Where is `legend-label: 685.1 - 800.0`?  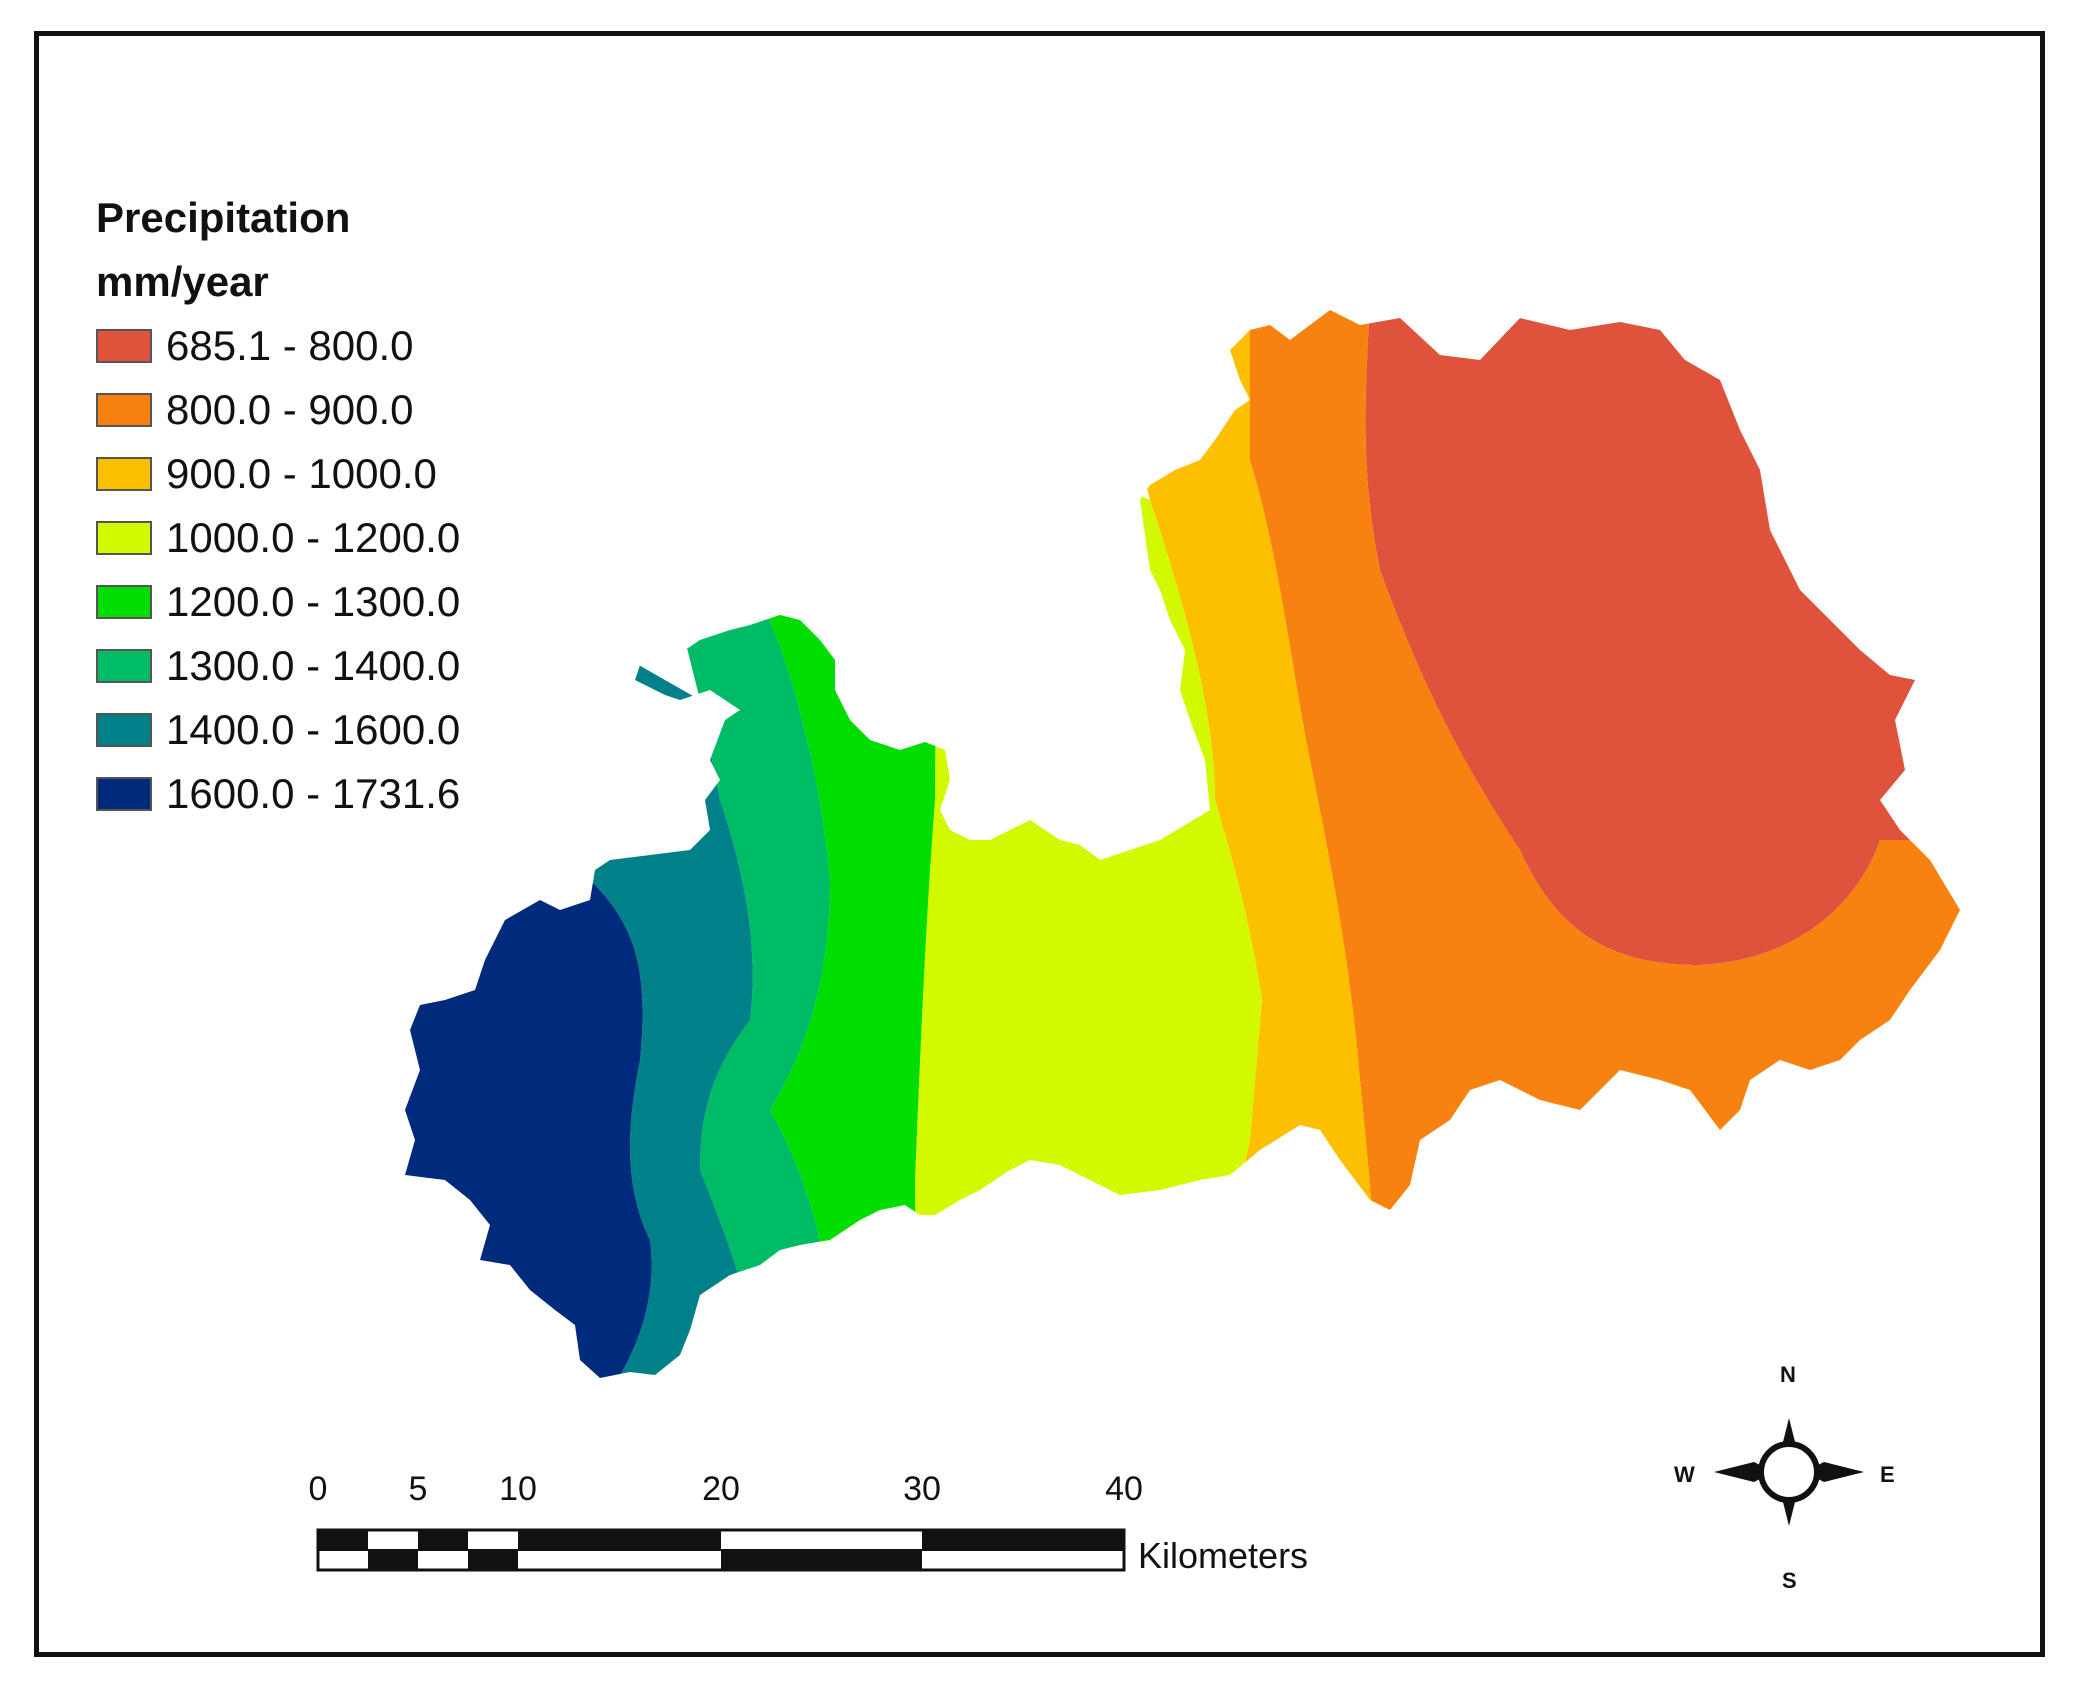 legend-label: 685.1 - 800.0 is located at coordinates (290, 345).